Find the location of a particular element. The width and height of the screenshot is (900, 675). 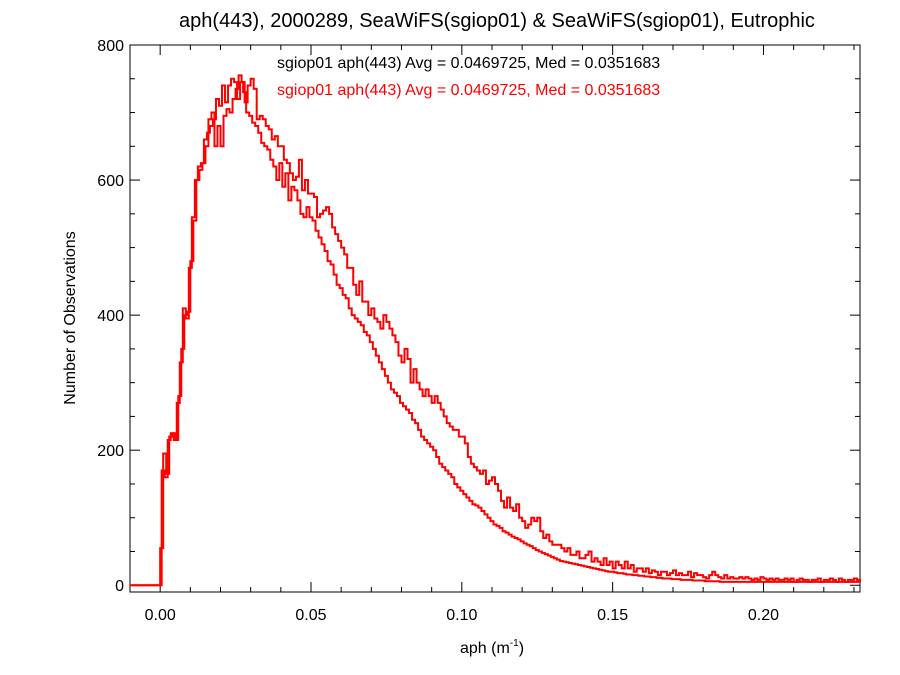

x-tick-label: 0.15 is located at coordinates (612, 615).